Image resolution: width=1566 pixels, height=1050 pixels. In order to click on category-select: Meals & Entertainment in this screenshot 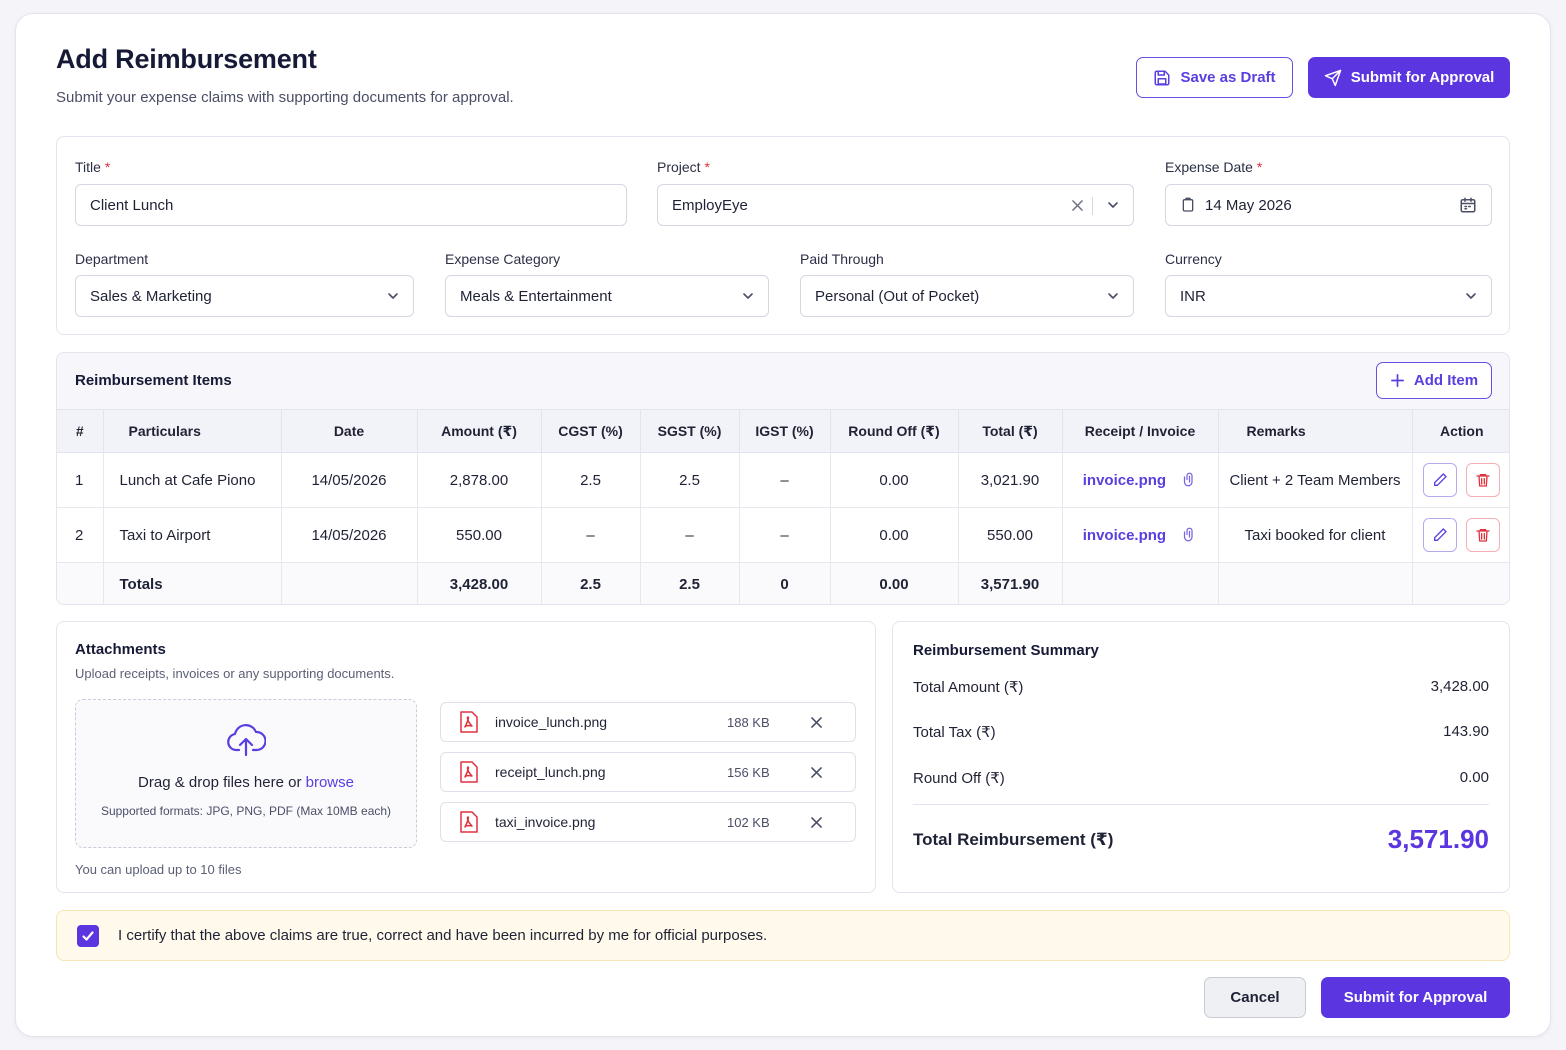, I will do `click(607, 296)`.